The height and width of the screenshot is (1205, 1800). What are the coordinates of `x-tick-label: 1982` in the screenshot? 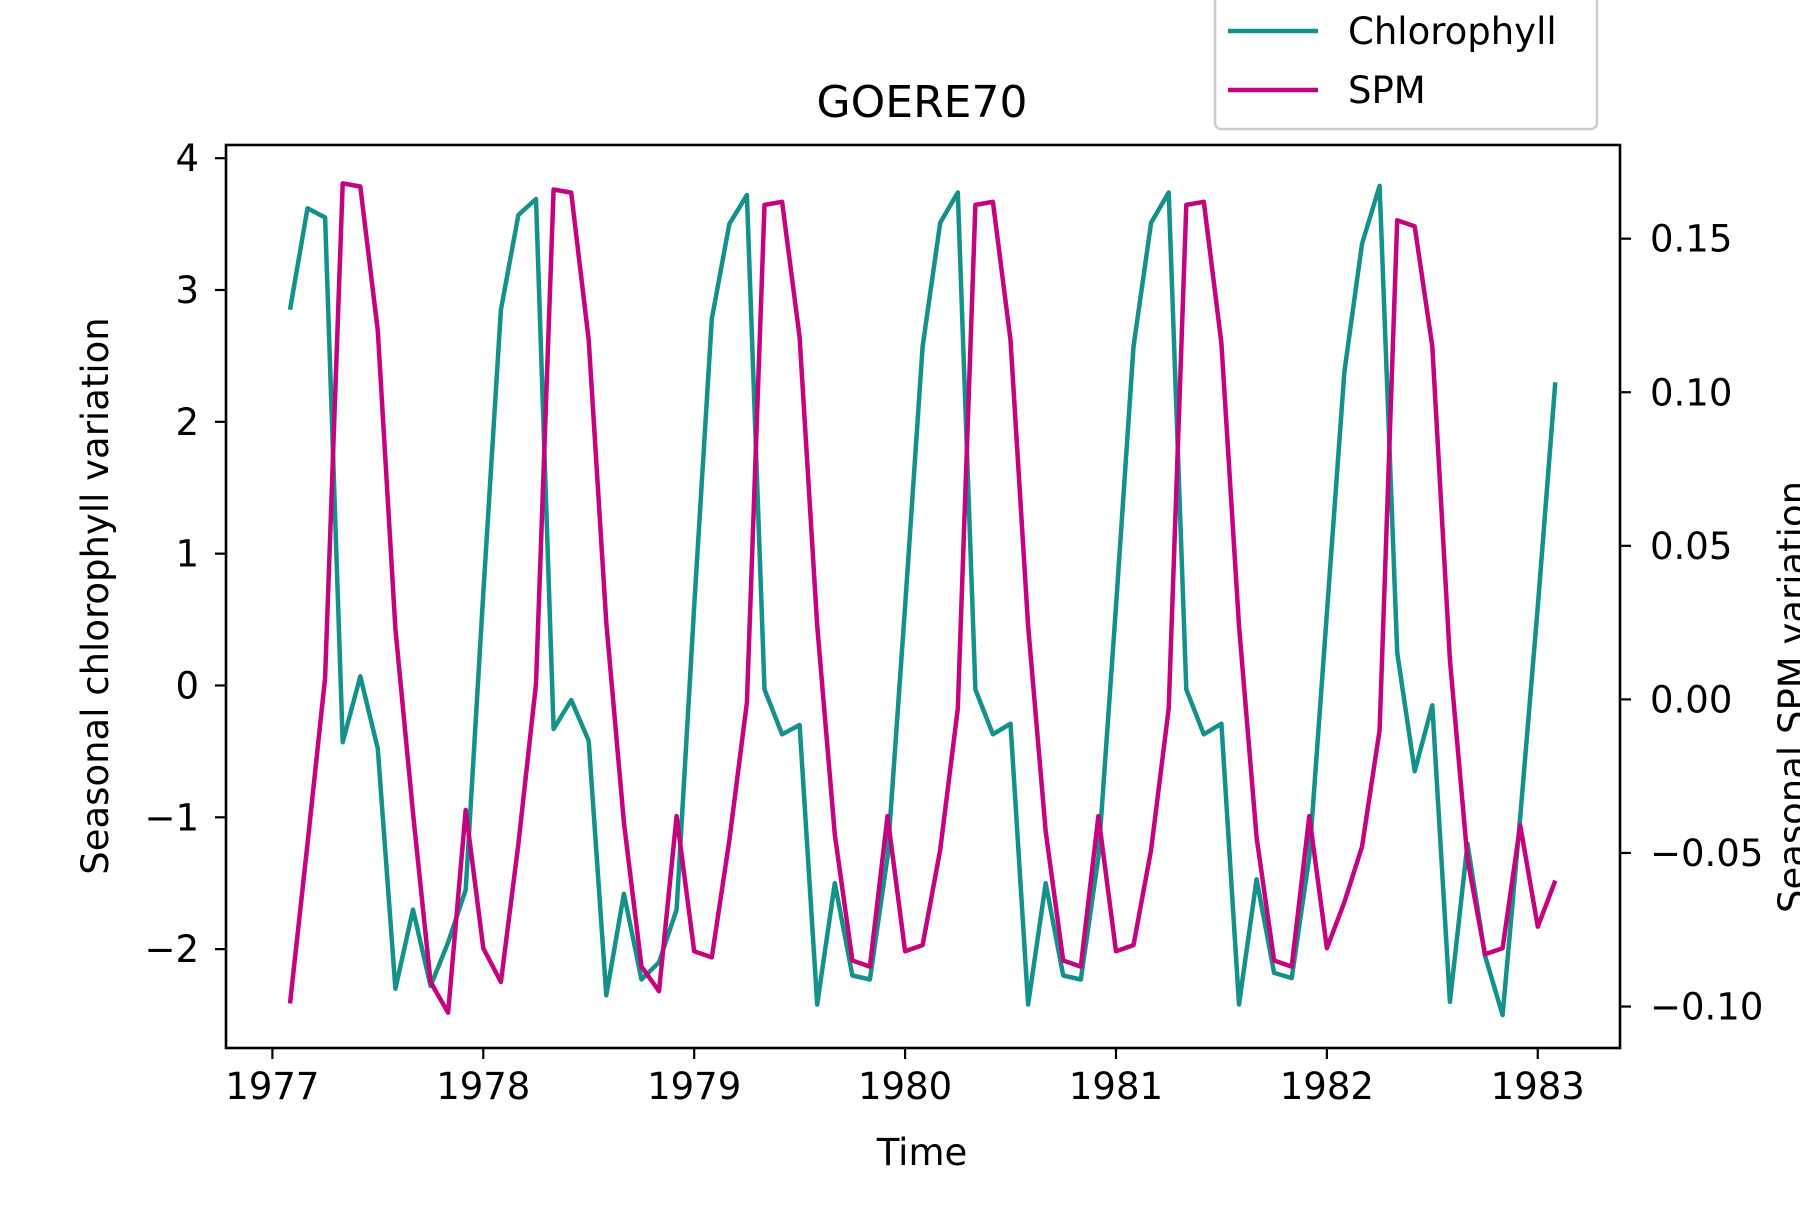 It's located at (1327, 1086).